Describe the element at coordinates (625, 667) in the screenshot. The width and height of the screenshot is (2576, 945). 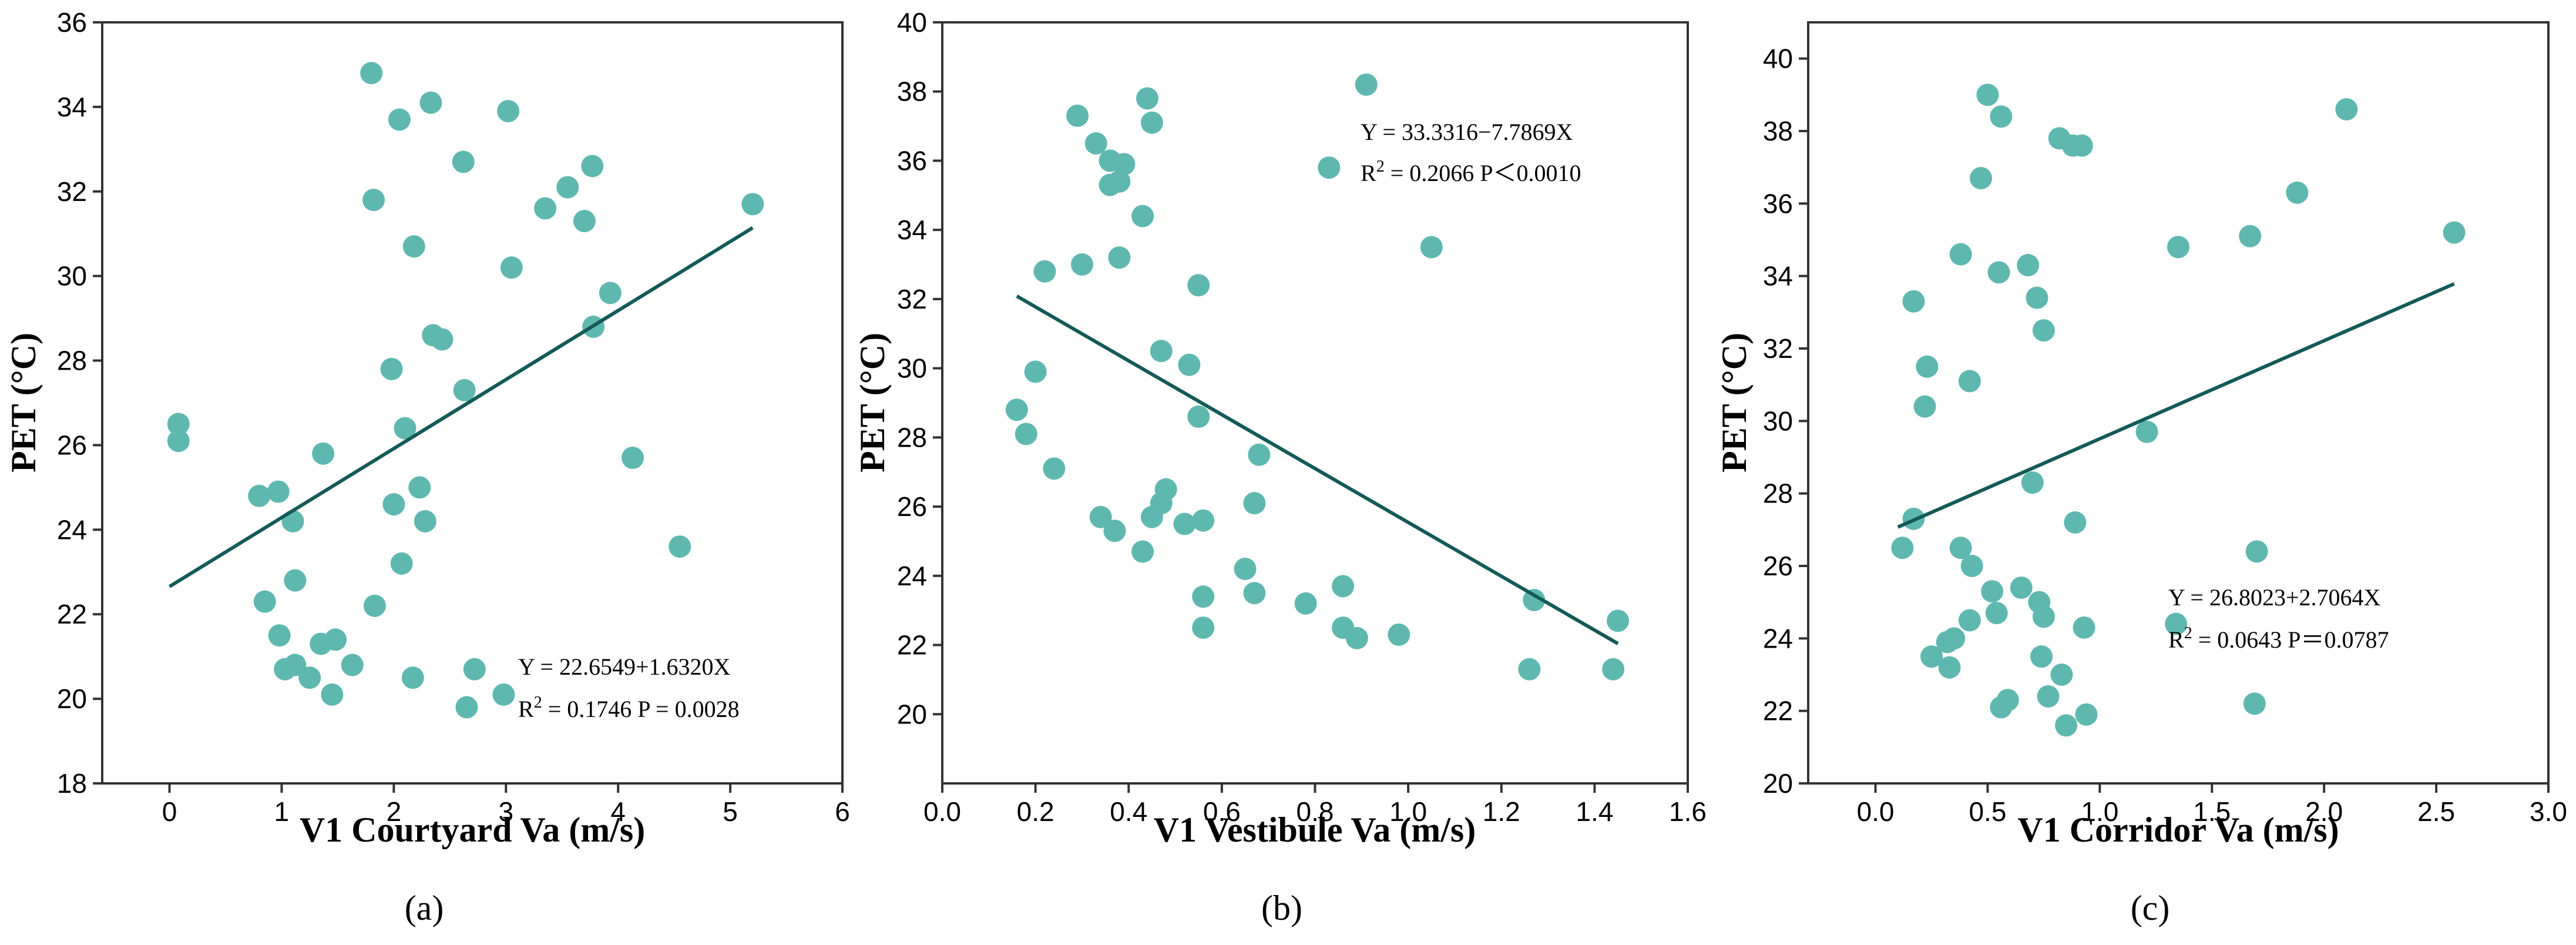
I see `regression-equation: Y = 22.6549+1.6320X` at that location.